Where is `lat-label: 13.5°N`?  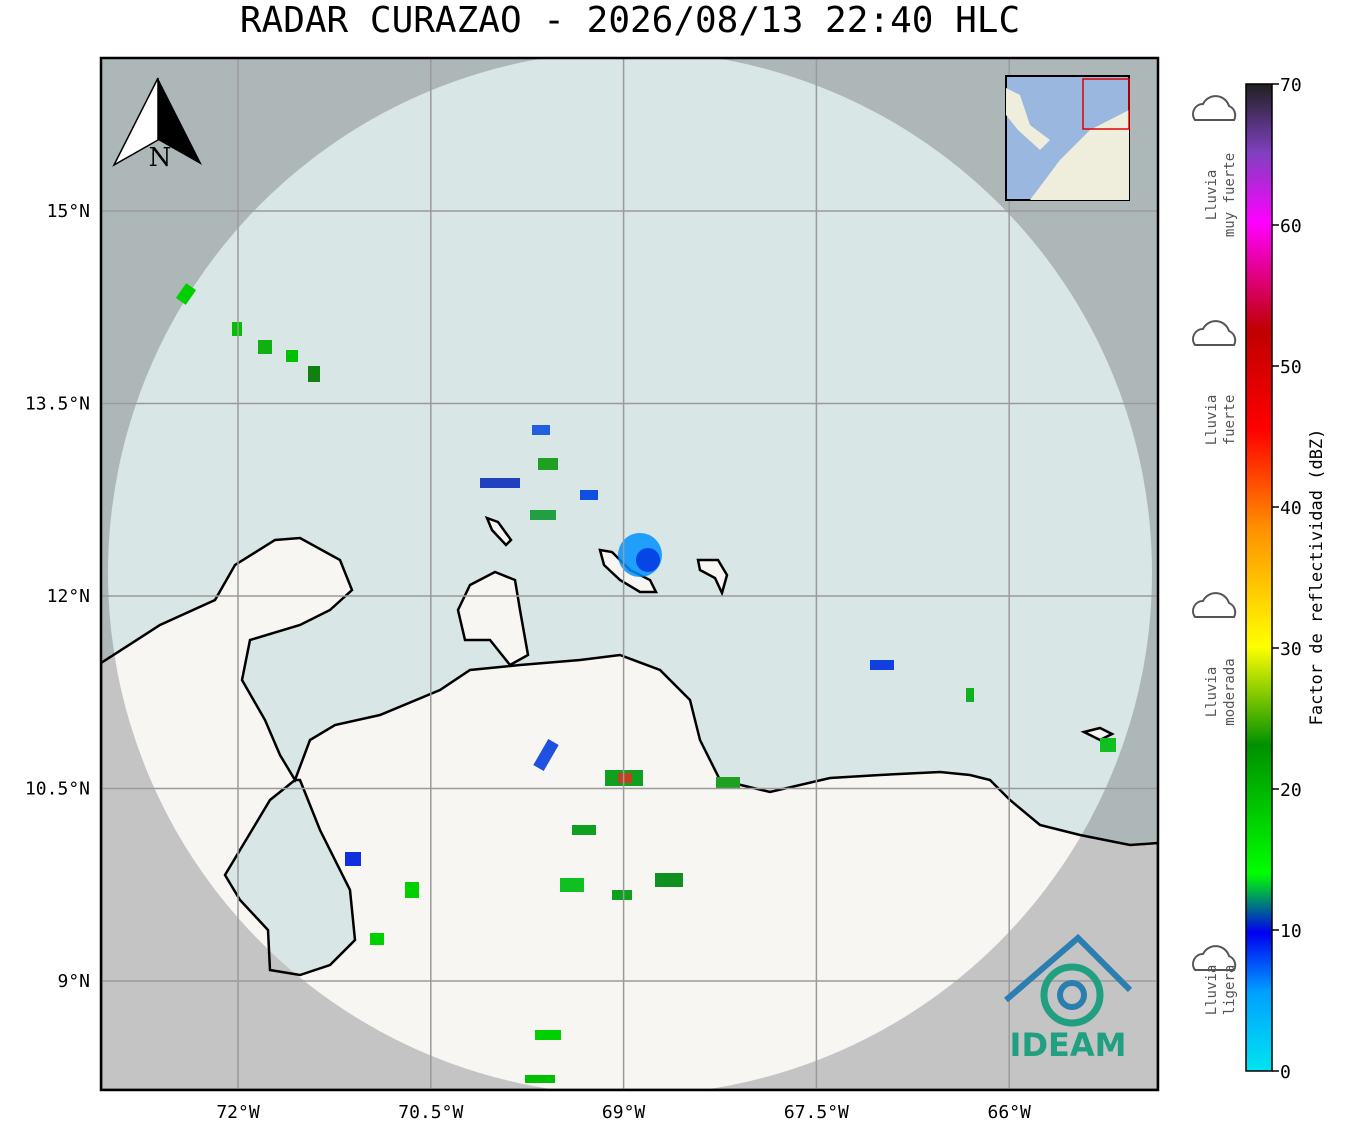
lat-label: 13.5°N is located at coordinates (57, 404).